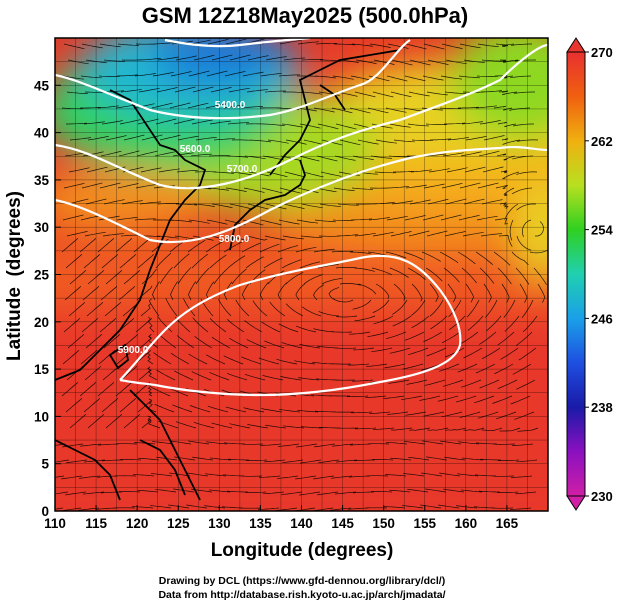  Describe the element at coordinates (96, 523) in the screenshot. I see `x-tick-label: 115` at that location.